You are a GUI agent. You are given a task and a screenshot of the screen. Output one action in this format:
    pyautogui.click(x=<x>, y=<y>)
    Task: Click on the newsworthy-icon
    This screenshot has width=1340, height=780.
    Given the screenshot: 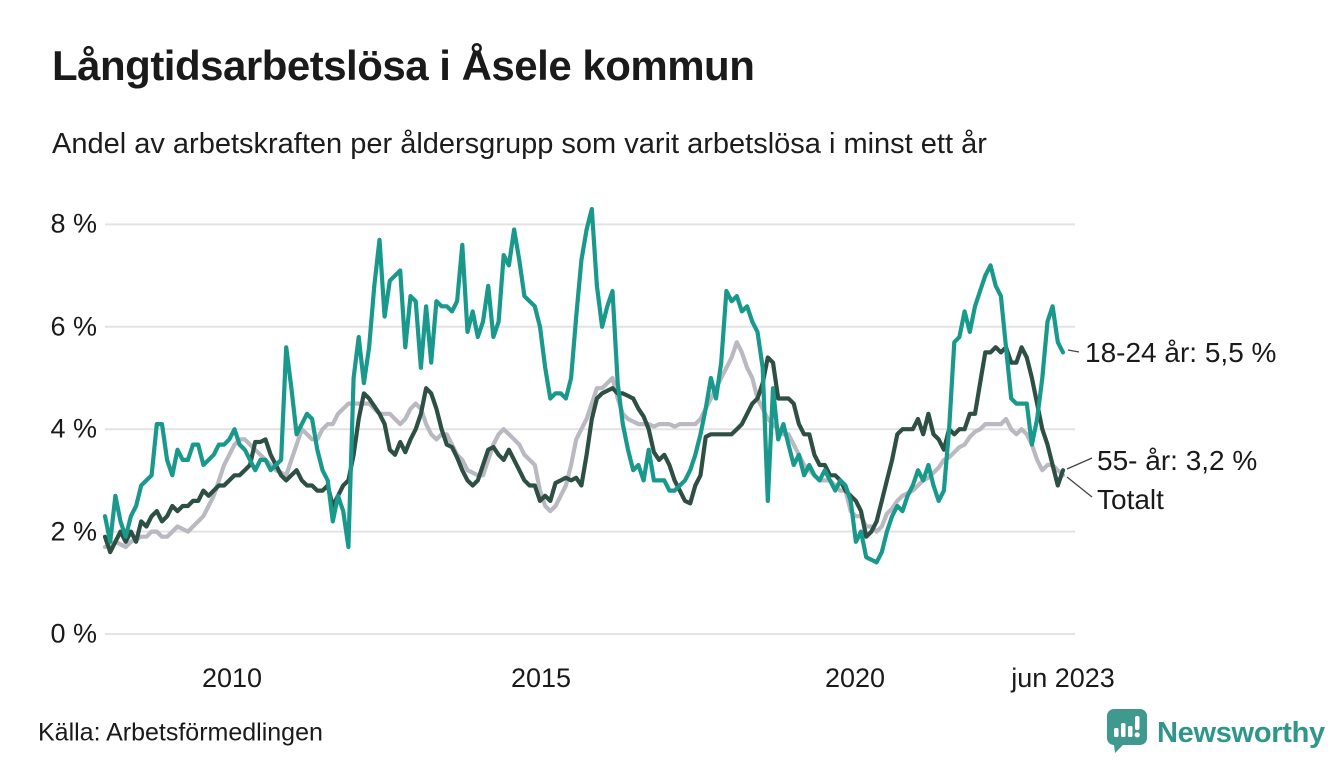 What is the action you would take?
    pyautogui.click(x=1127, y=733)
    